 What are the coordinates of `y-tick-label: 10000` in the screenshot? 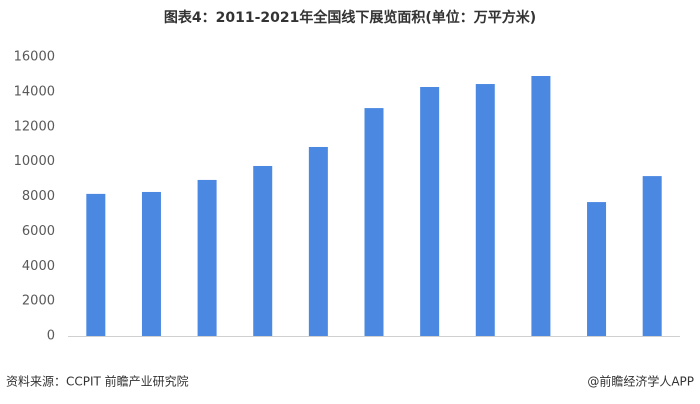 It's located at (34, 161).